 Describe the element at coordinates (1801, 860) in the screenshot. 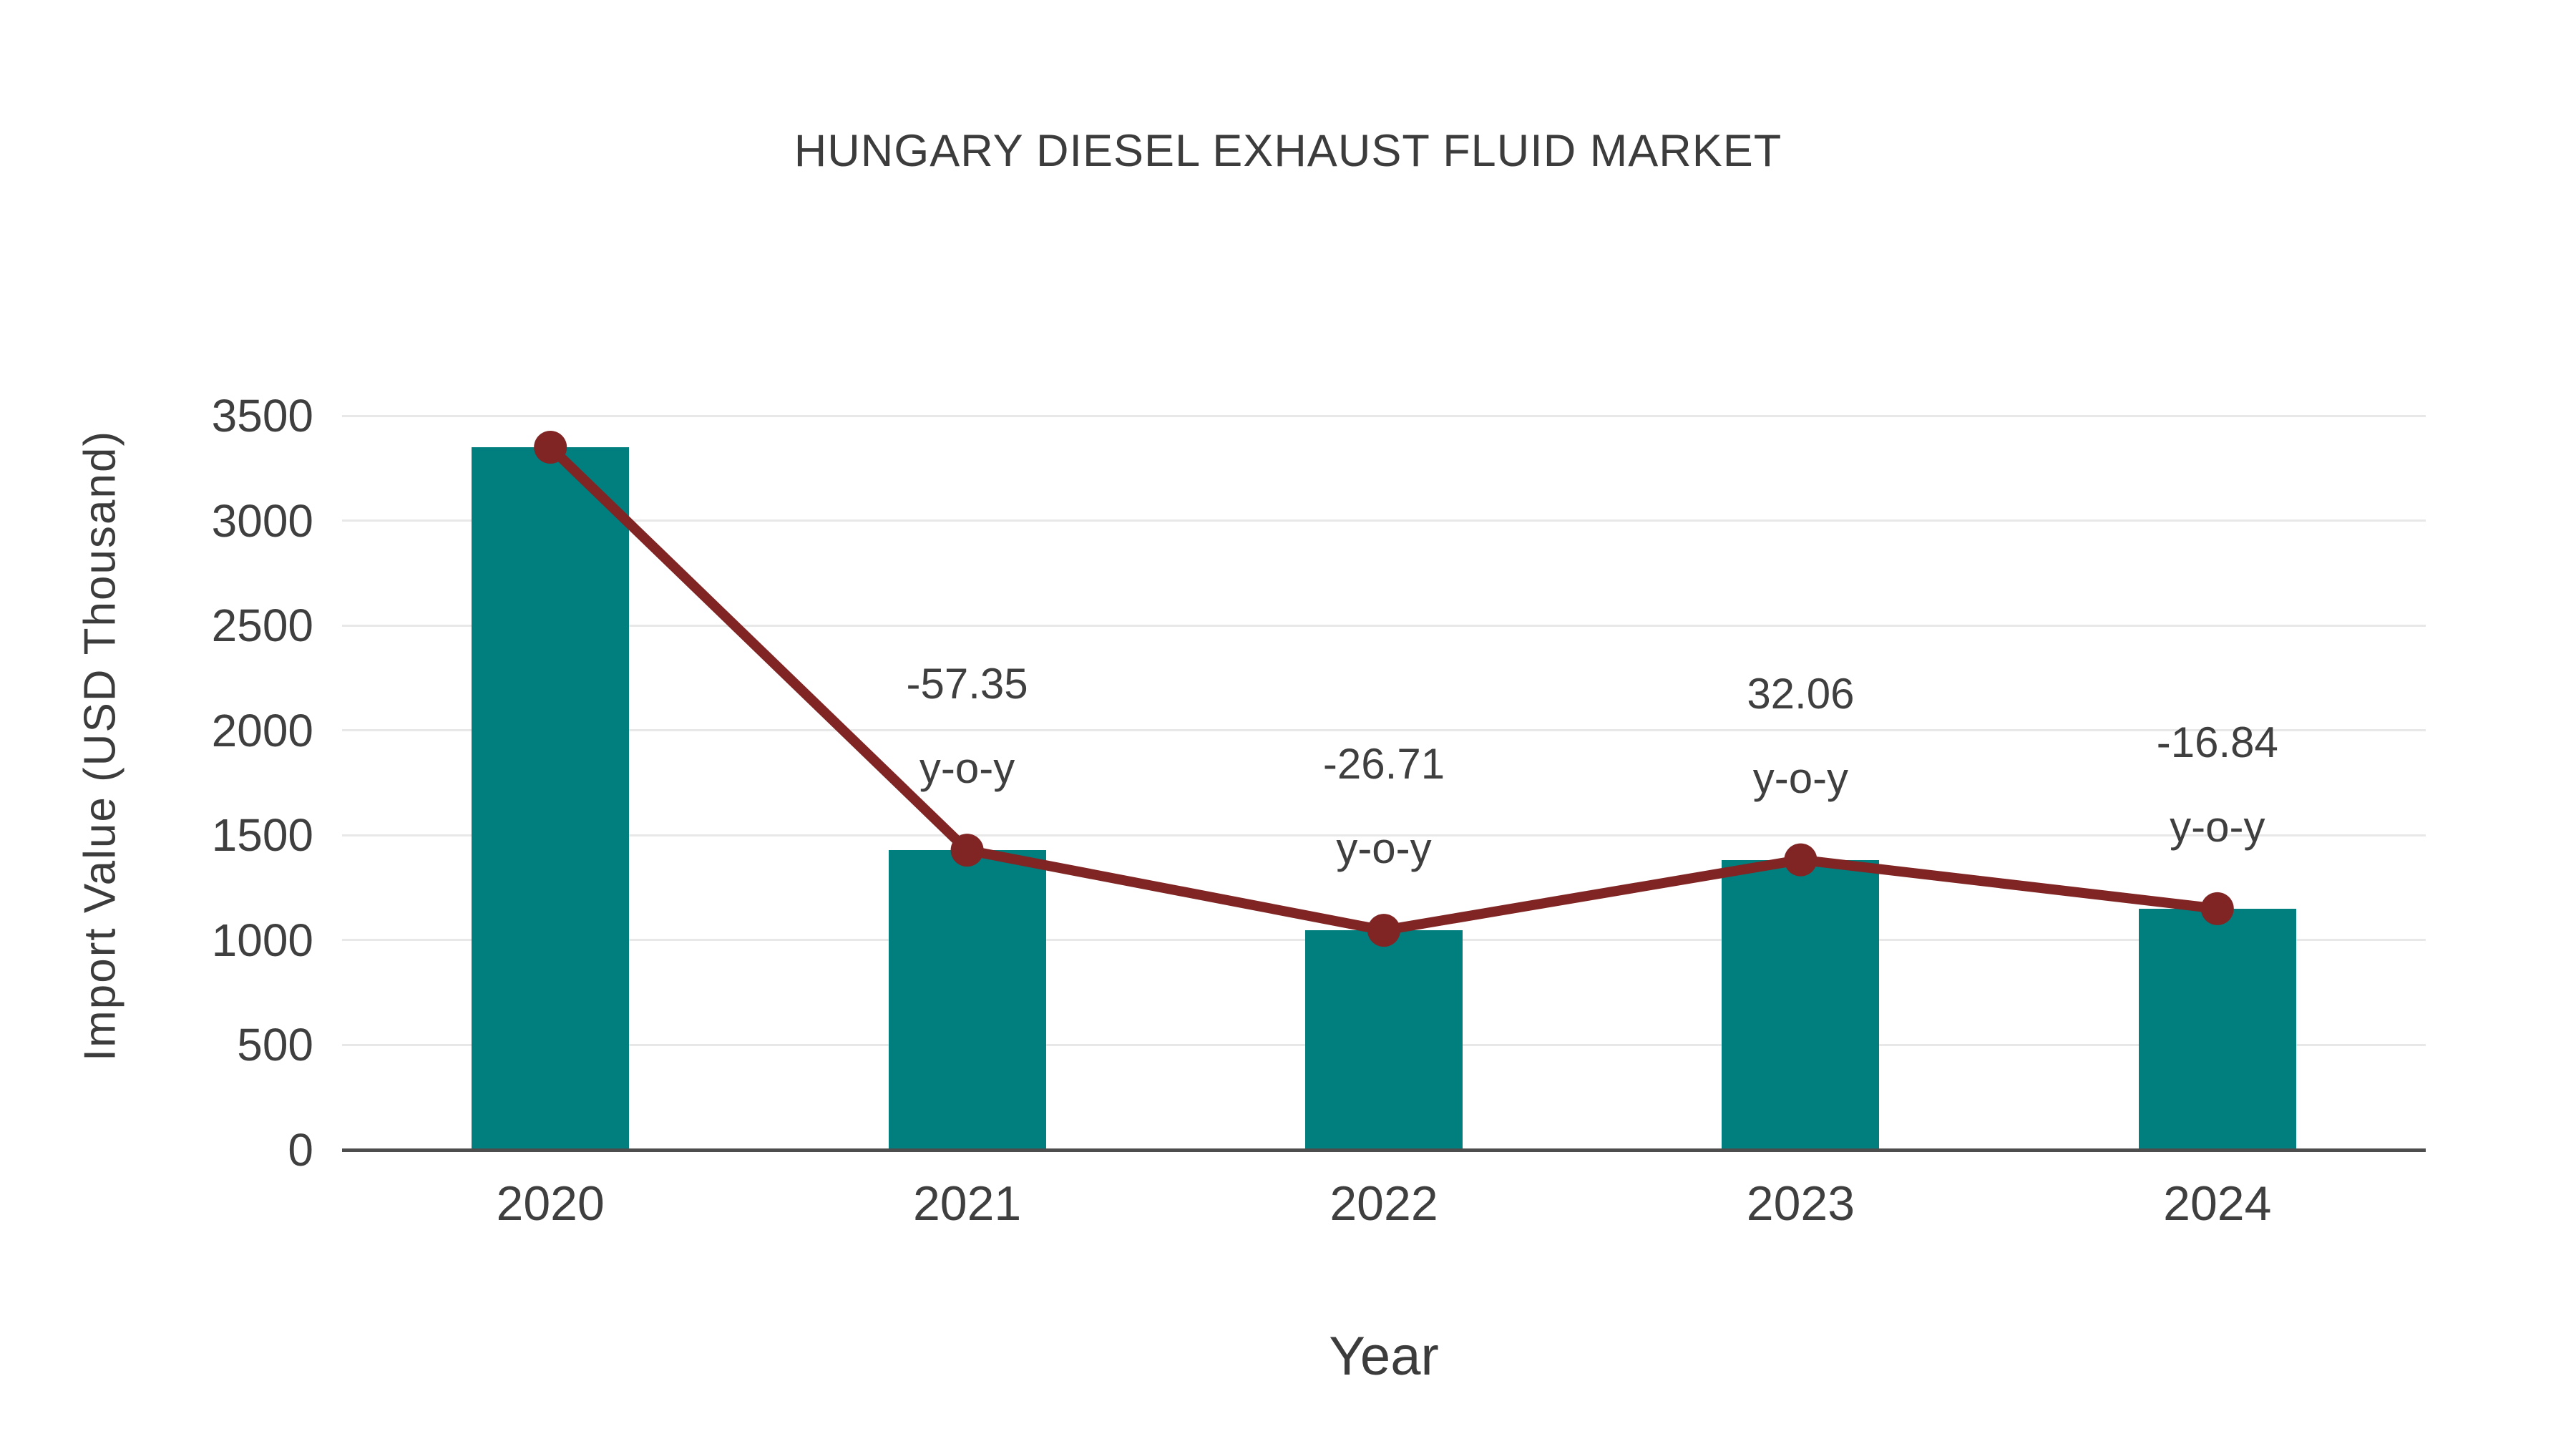

I see `data-point-2023` at that location.